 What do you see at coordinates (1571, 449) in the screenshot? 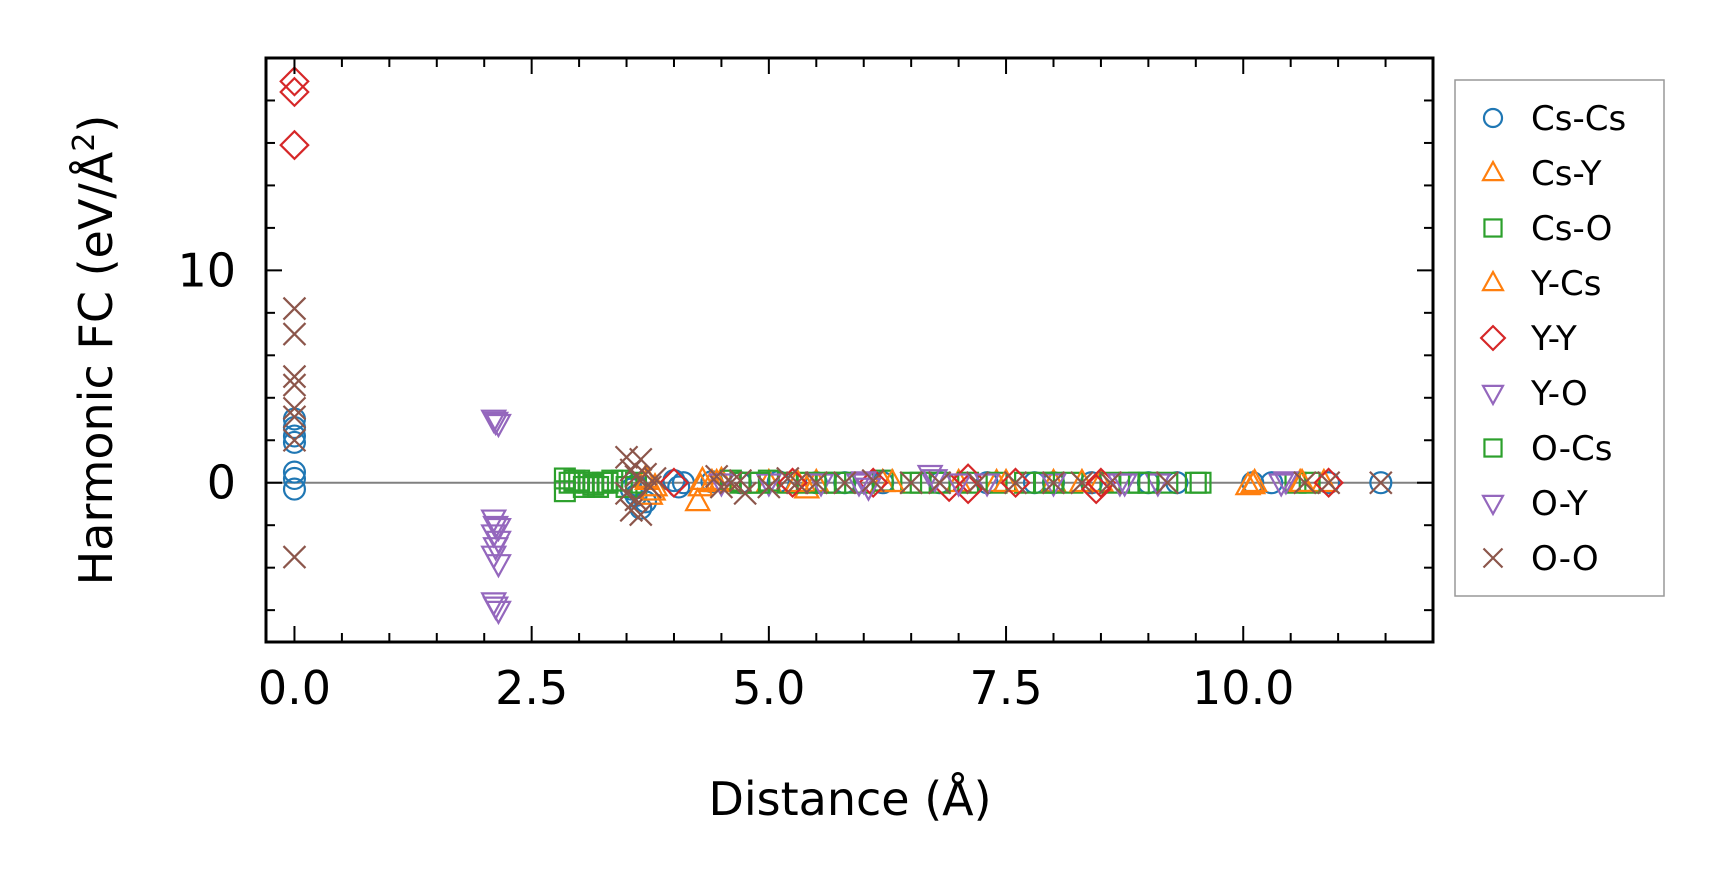
I see `legend-label-o-cs: O-Cs` at bounding box center [1571, 449].